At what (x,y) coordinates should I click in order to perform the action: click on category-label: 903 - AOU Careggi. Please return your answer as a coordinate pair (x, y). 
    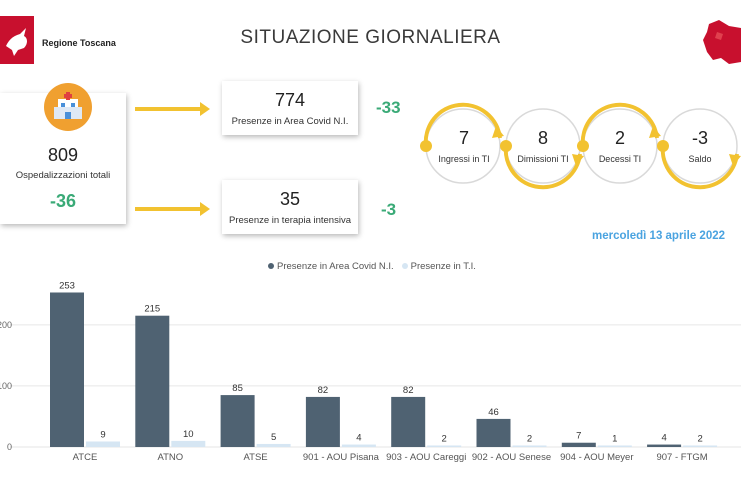
    Looking at the image, I should click on (426, 457).